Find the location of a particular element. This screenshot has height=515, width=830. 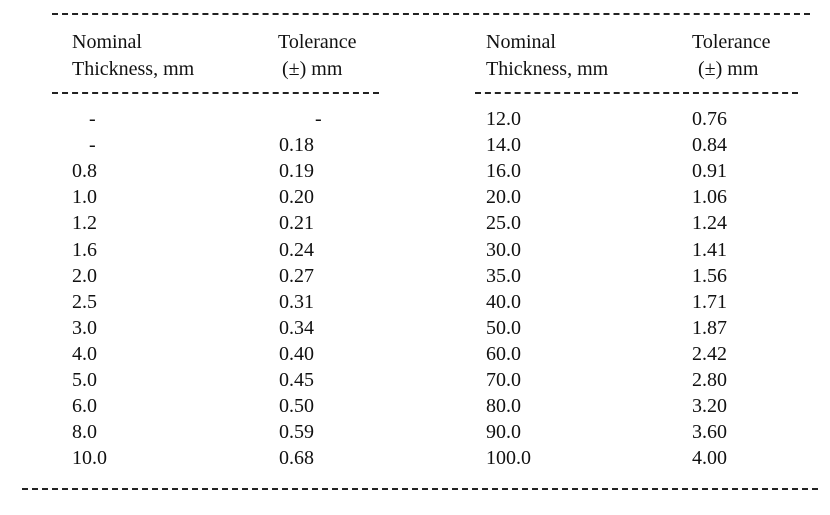

left-tolerance-cell: 0.31 is located at coordinates (296, 301).